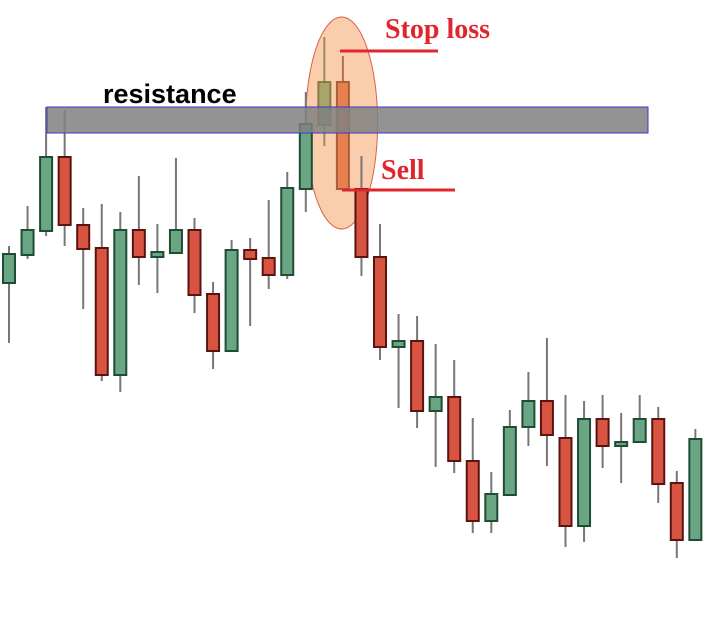  I want to click on resistance-label: resistance, so click(170, 94).